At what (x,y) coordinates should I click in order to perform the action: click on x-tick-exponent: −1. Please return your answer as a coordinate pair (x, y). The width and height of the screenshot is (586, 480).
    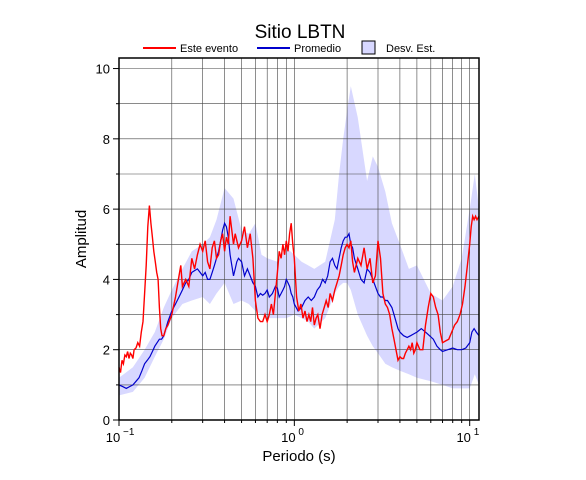
    Looking at the image, I should click on (129, 432).